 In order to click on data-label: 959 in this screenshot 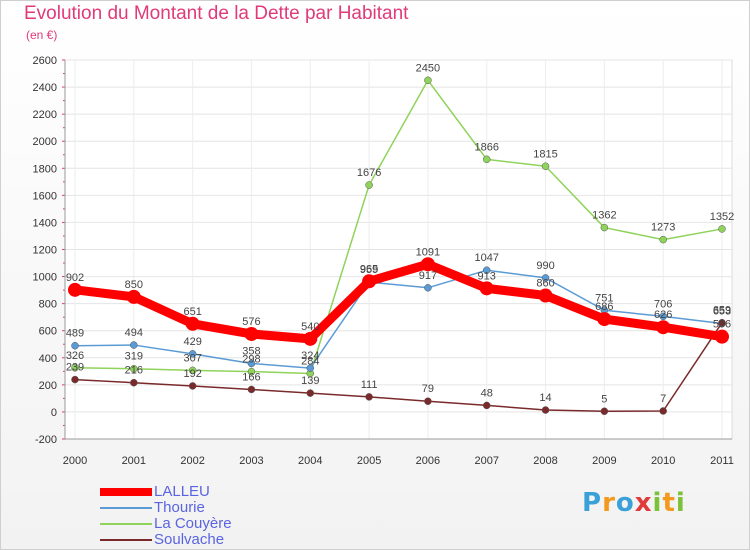, I will do `click(369, 270)`.